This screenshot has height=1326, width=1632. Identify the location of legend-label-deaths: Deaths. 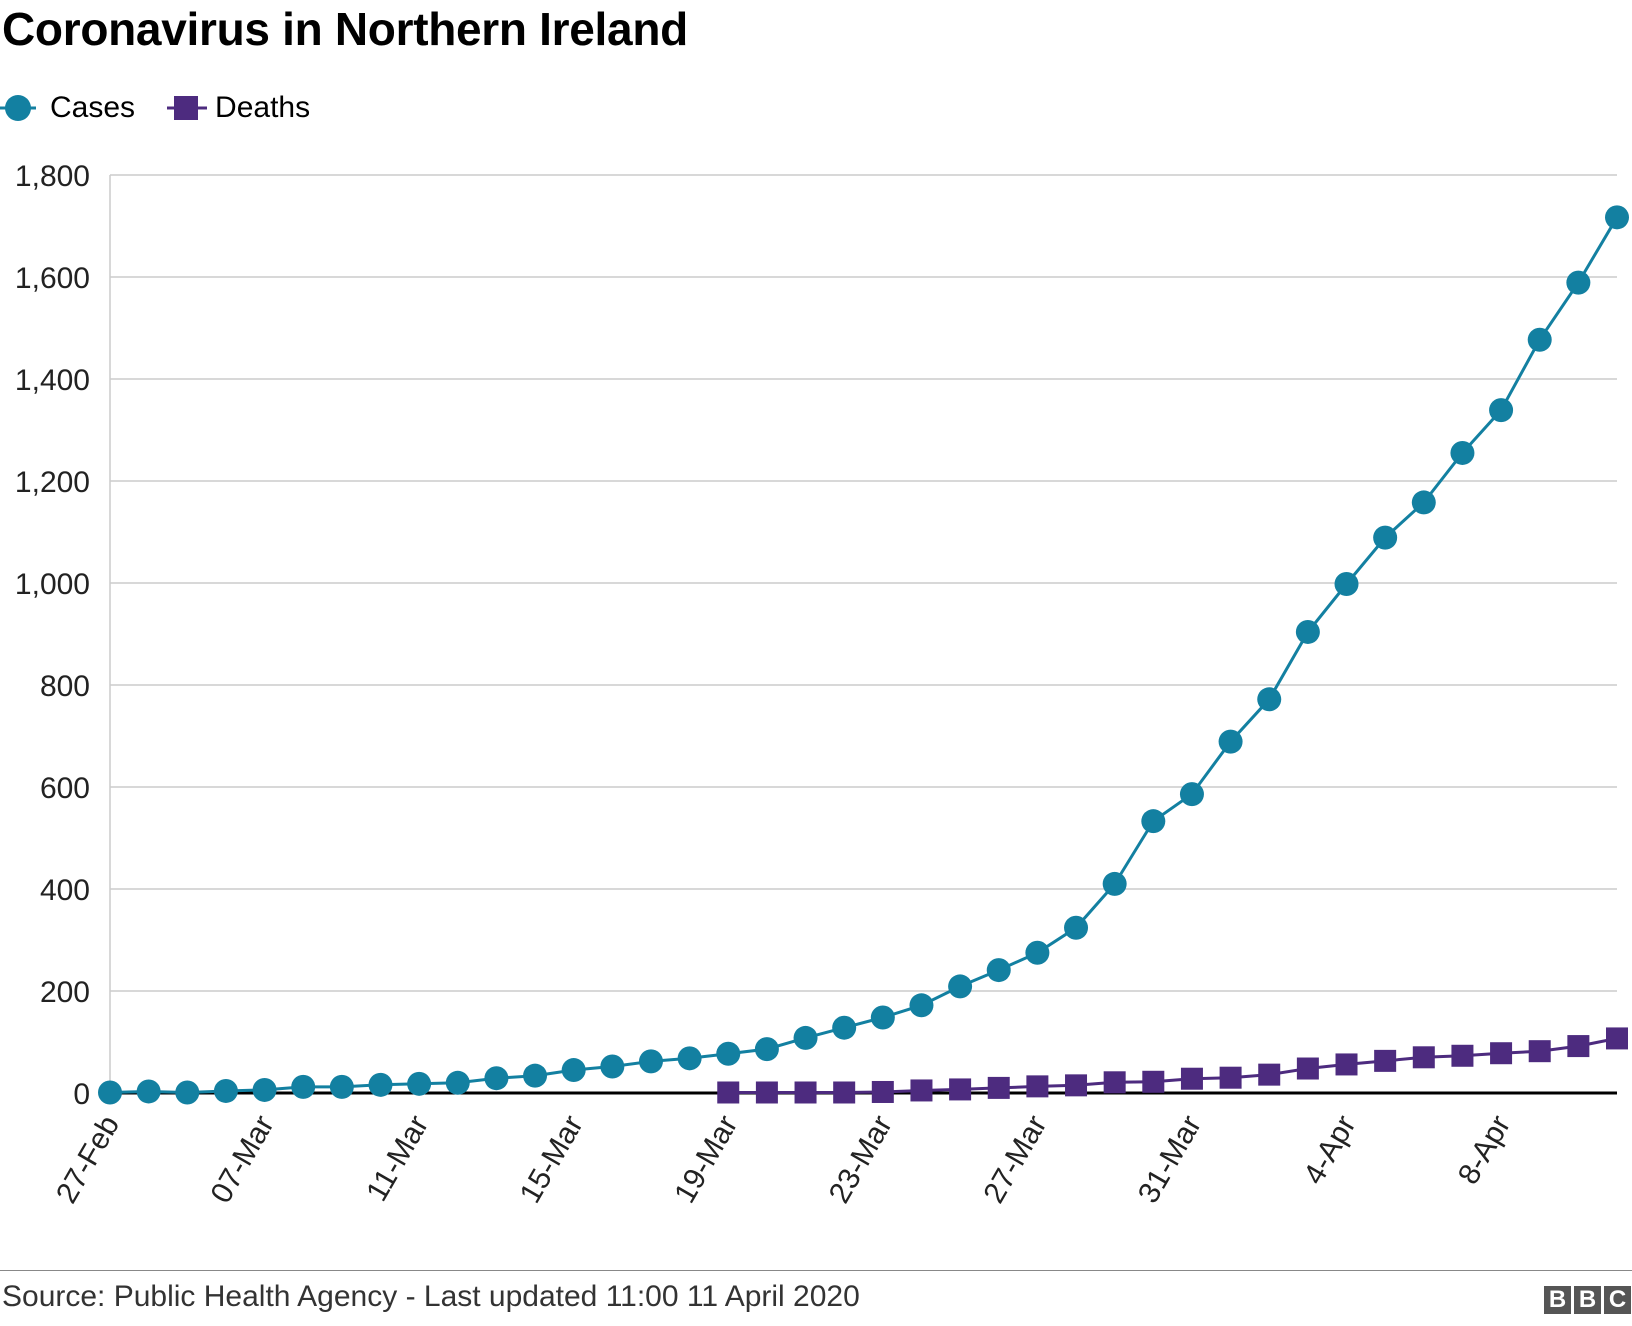
(263, 107).